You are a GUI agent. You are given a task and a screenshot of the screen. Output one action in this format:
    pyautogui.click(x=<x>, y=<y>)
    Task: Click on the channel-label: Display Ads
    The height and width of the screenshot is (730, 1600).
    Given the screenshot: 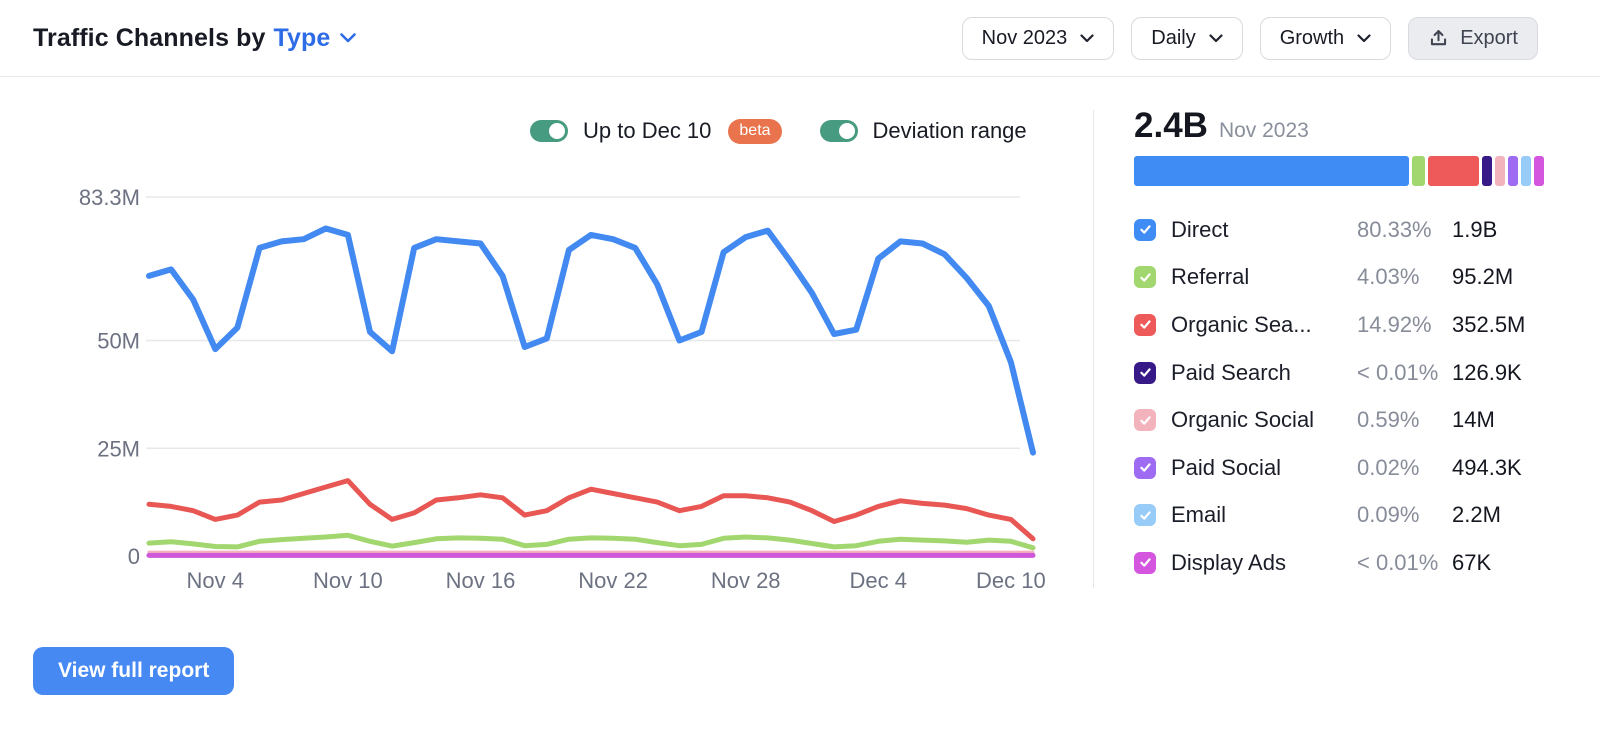 What is the action you would take?
    pyautogui.click(x=1228, y=562)
    